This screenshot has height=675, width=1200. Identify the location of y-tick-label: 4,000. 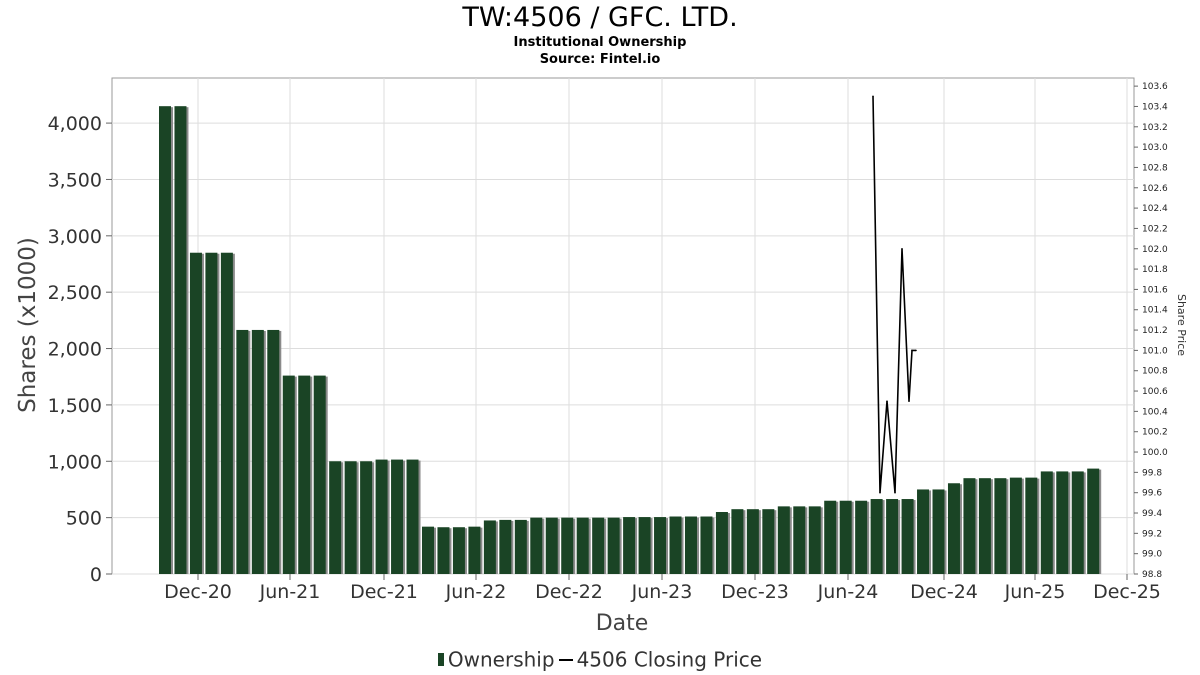
(75, 124).